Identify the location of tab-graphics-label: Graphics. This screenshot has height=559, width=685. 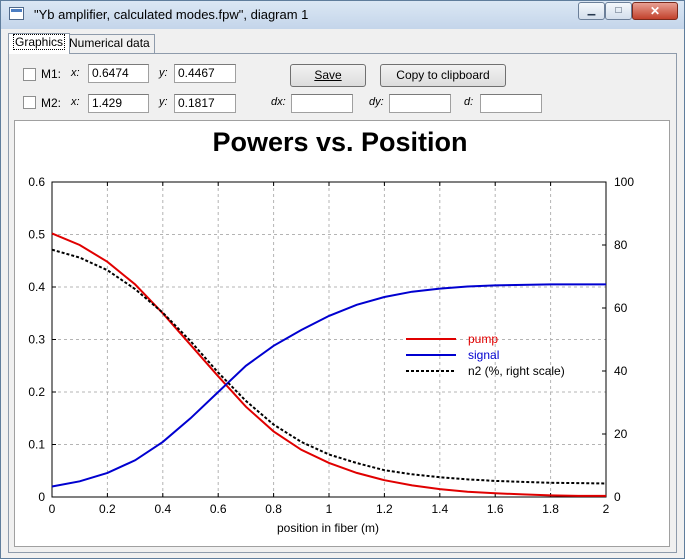
(39, 42).